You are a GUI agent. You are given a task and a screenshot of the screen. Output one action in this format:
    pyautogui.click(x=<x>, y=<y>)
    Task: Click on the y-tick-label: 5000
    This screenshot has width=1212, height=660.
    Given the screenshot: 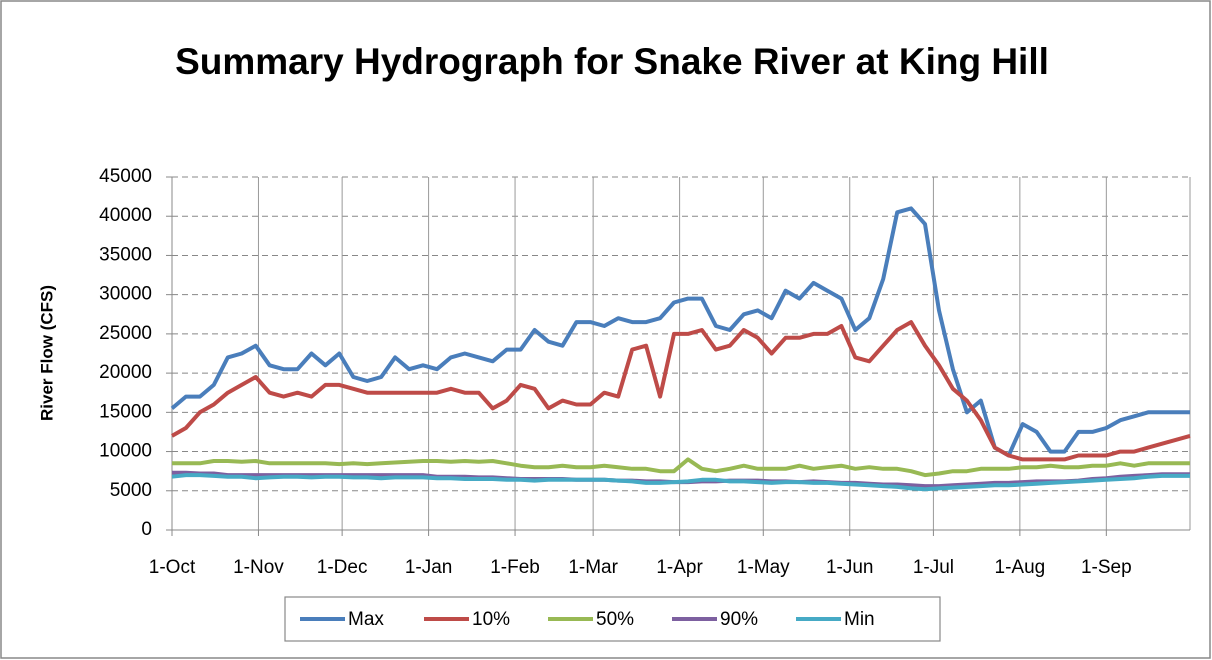 What is the action you would take?
    pyautogui.click(x=131, y=490)
    